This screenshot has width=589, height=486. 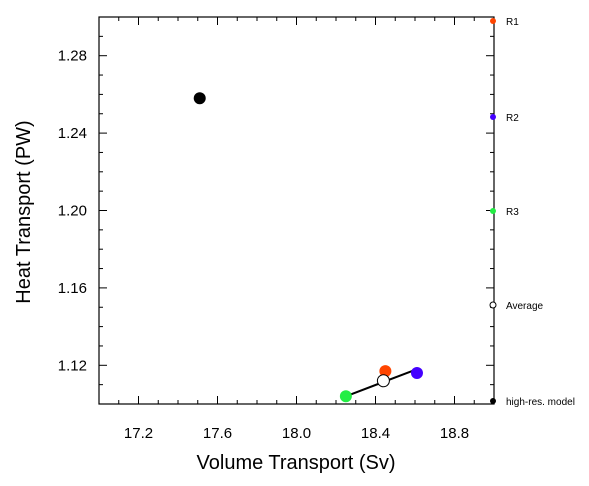 What do you see at coordinates (454, 433) in the screenshot?
I see `x-tick-label: 18.8` at bounding box center [454, 433].